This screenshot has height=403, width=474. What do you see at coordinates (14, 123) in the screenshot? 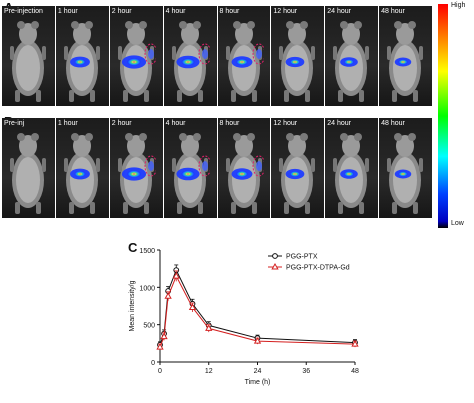
I see `timepoint-label: Pre-inj` at bounding box center [14, 123].